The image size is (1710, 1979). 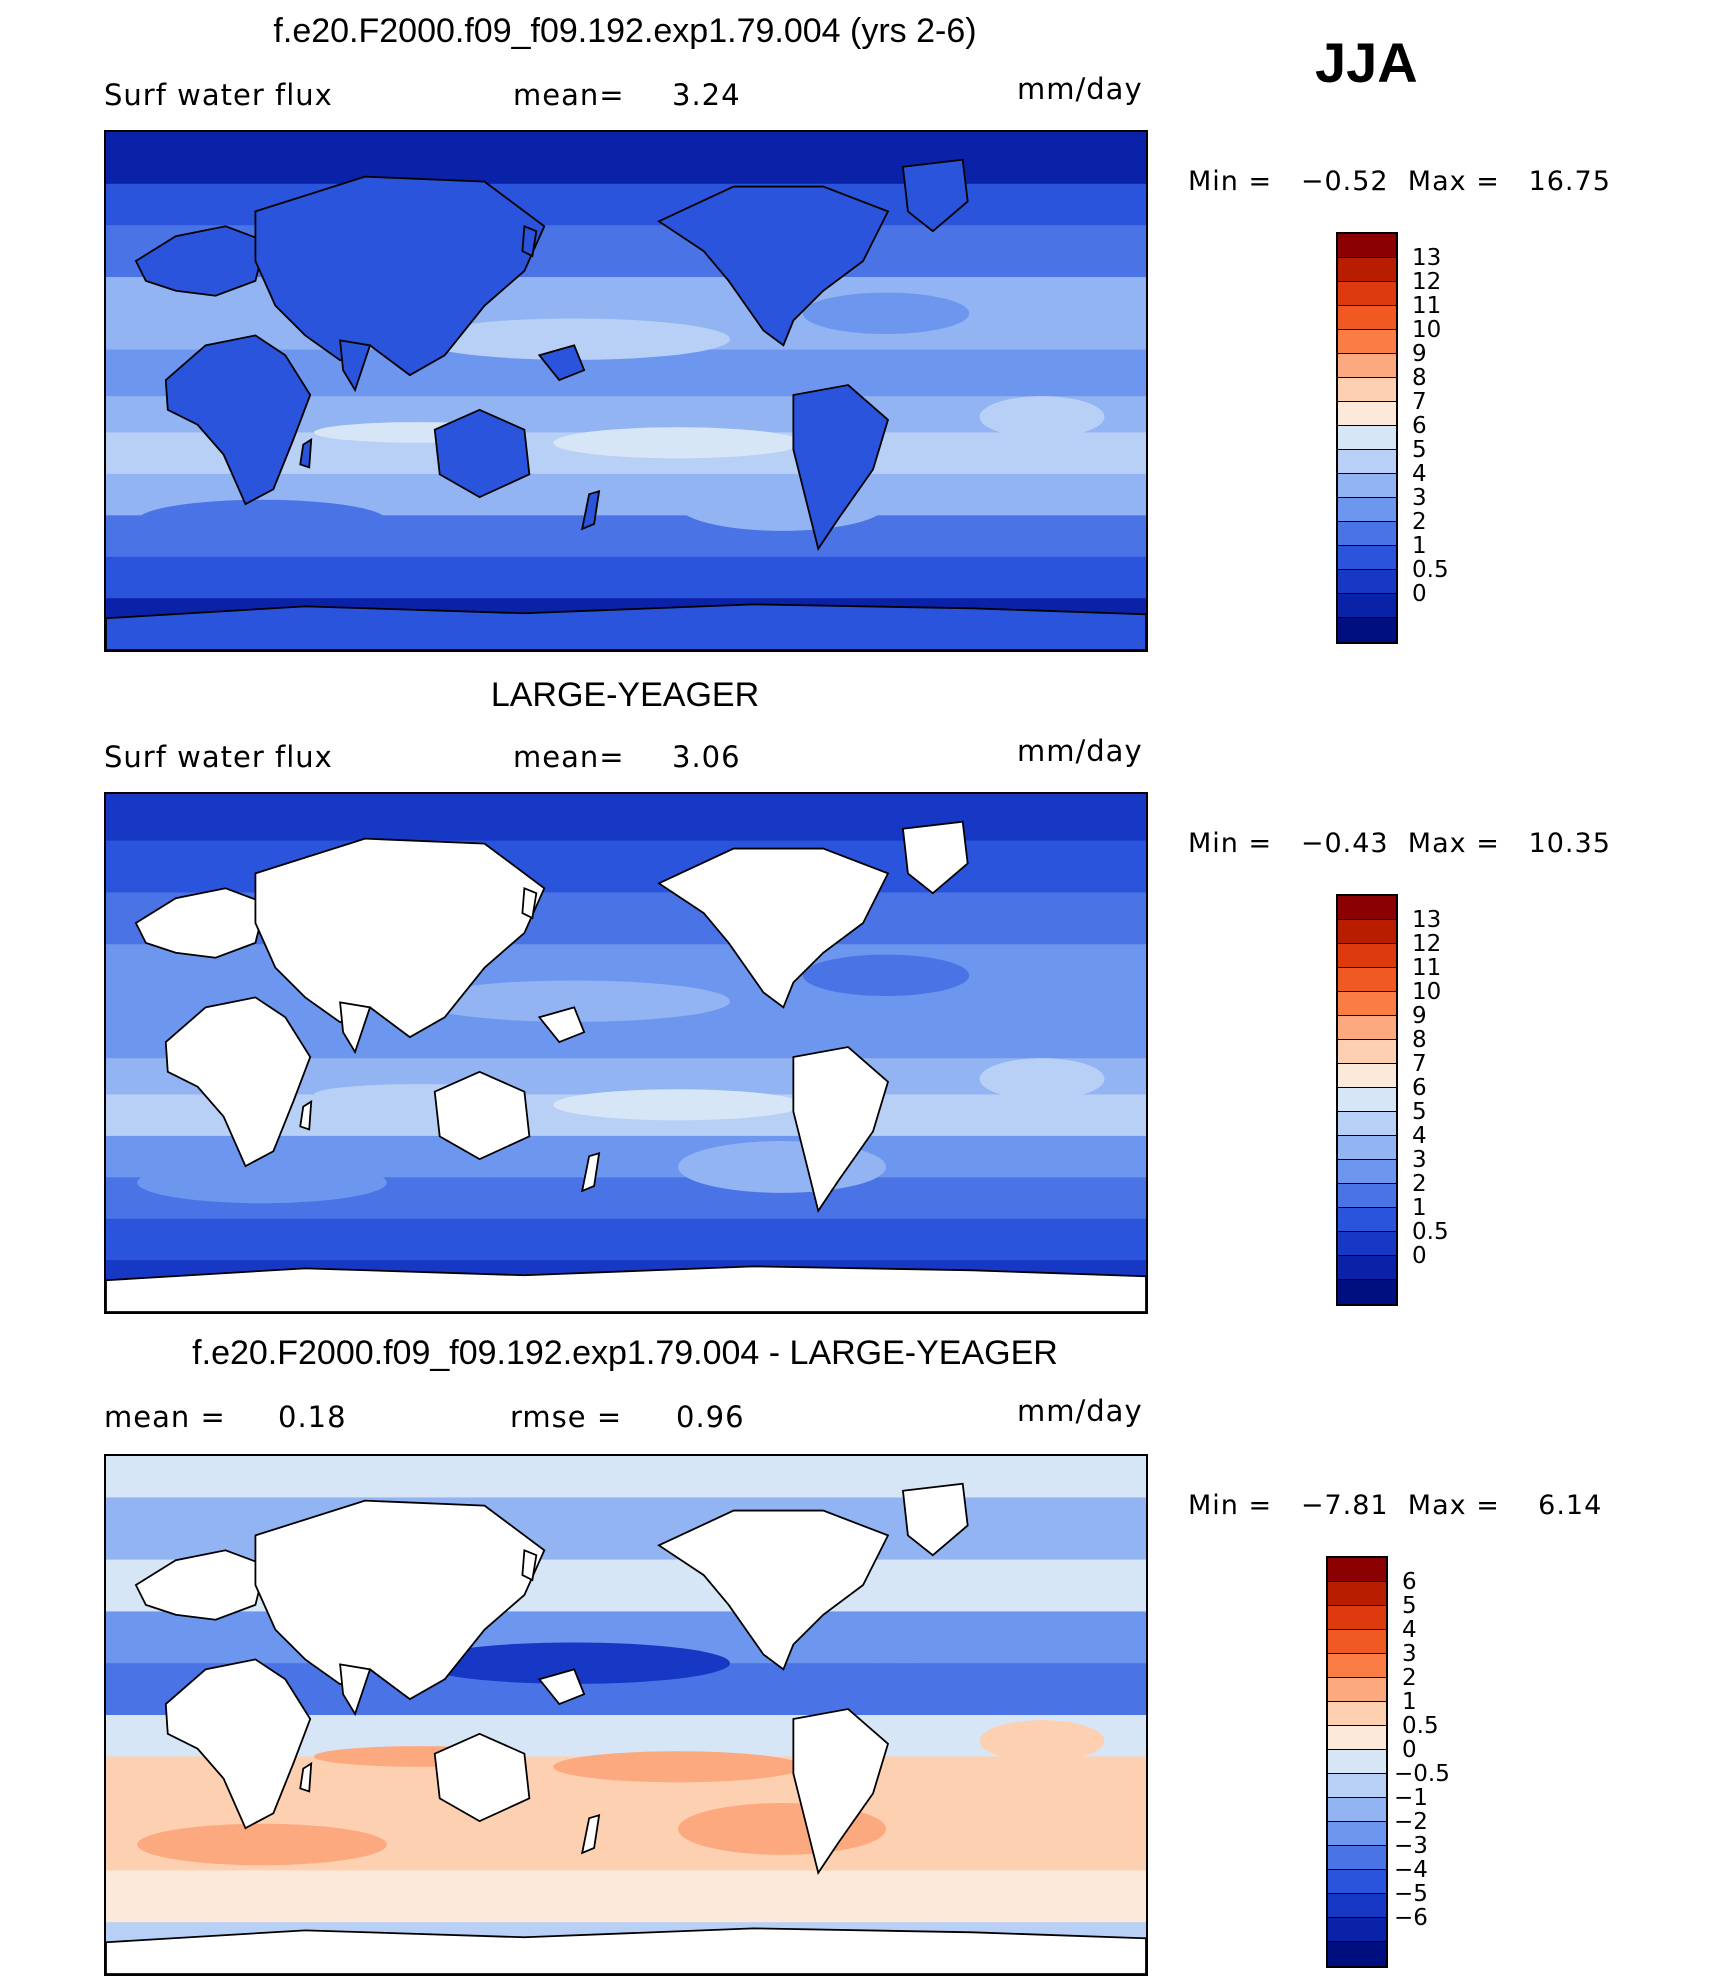 What do you see at coordinates (706, 95) in the screenshot?
I see `panel-1-mean-value: 3.24` at bounding box center [706, 95].